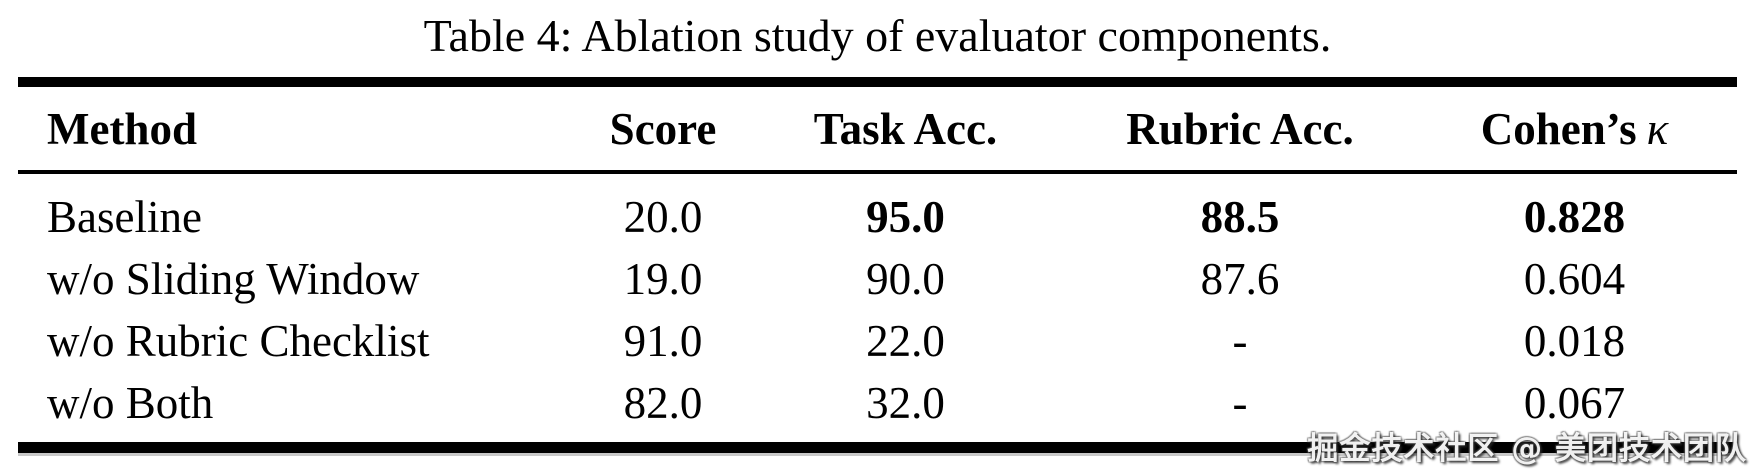 The height and width of the screenshot is (470, 1755). Describe the element at coordinates (124, 217) in the screenshot. I see `cell-method: Baseline` at that location.